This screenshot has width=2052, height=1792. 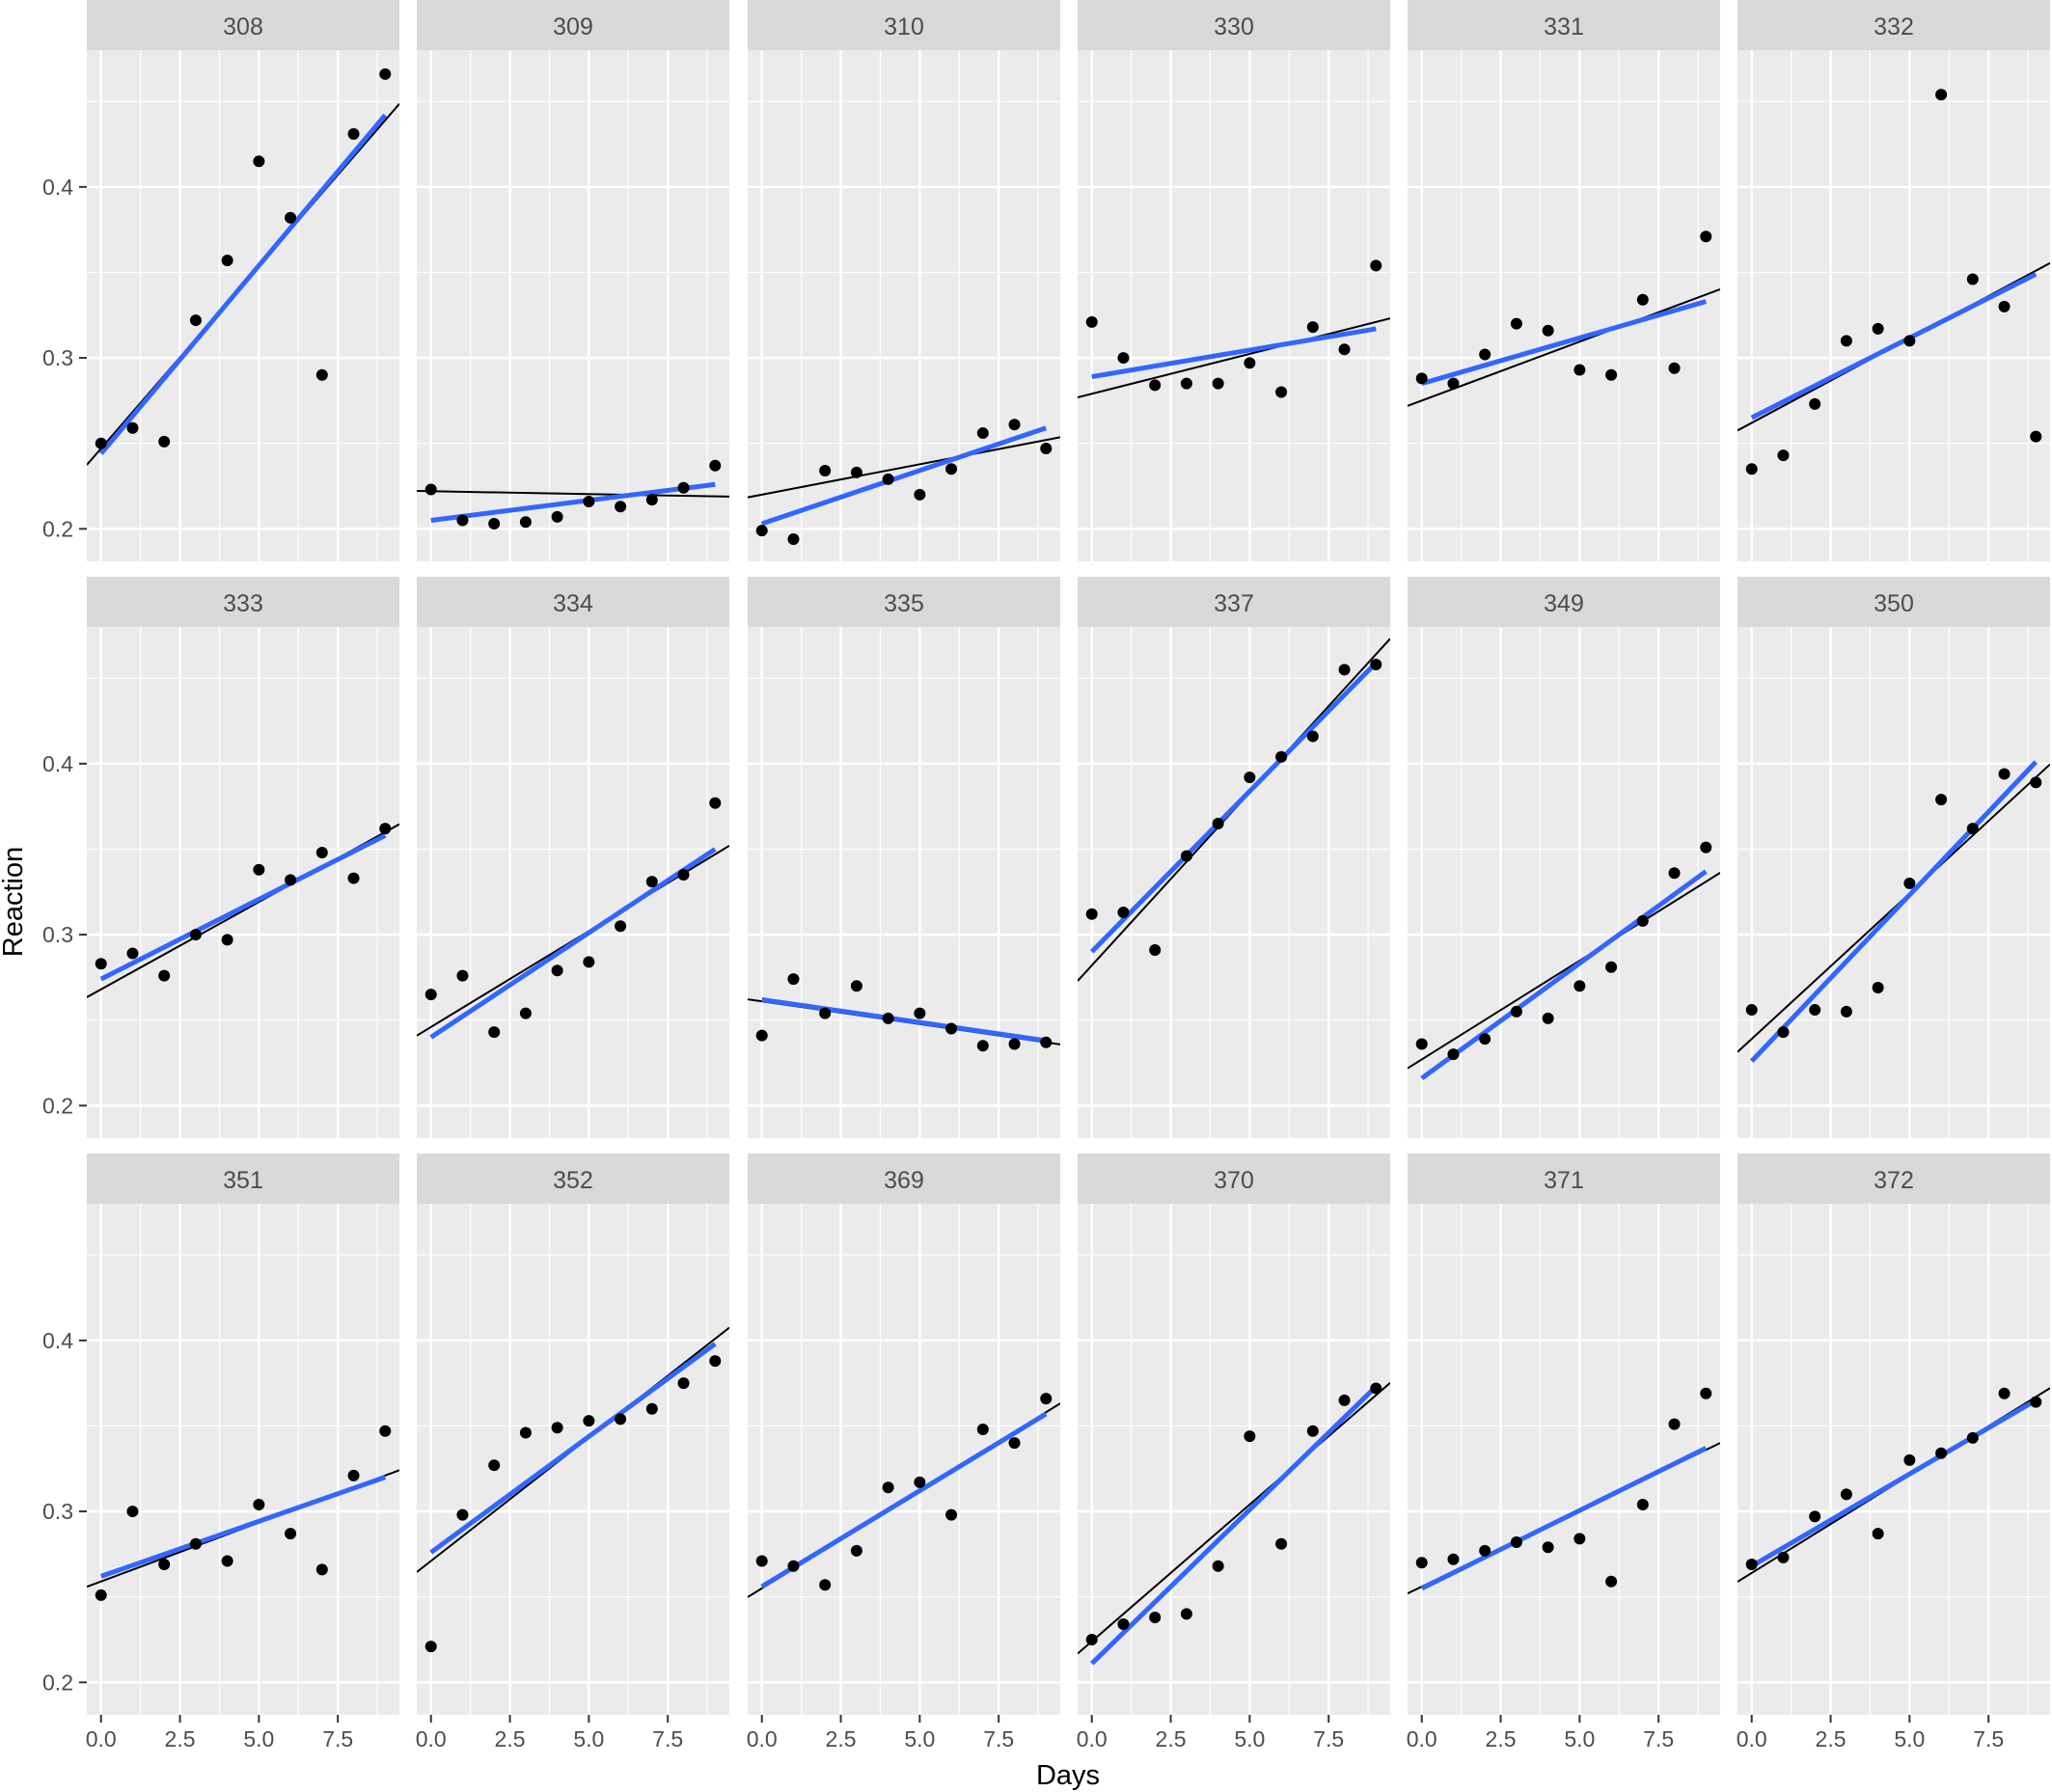 What do you see at coordinates (1564, 28) in the screenshot?
I see `facet-strip-label: 331` at bounding box center [1564, 28].